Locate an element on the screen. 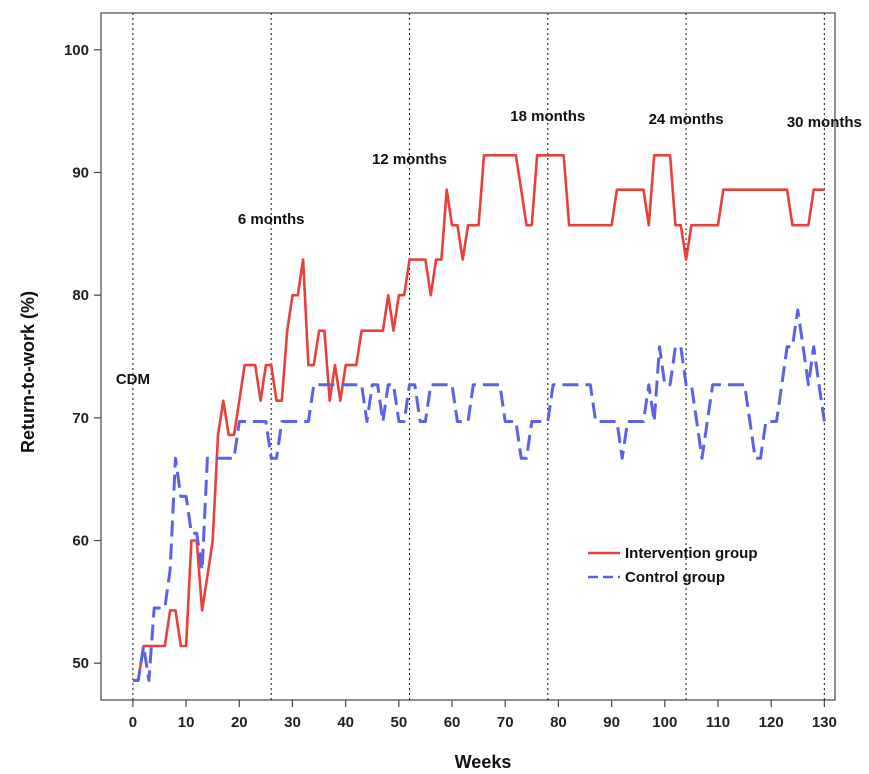  x-tick-label: 70 is located at coordinates (505, 722).